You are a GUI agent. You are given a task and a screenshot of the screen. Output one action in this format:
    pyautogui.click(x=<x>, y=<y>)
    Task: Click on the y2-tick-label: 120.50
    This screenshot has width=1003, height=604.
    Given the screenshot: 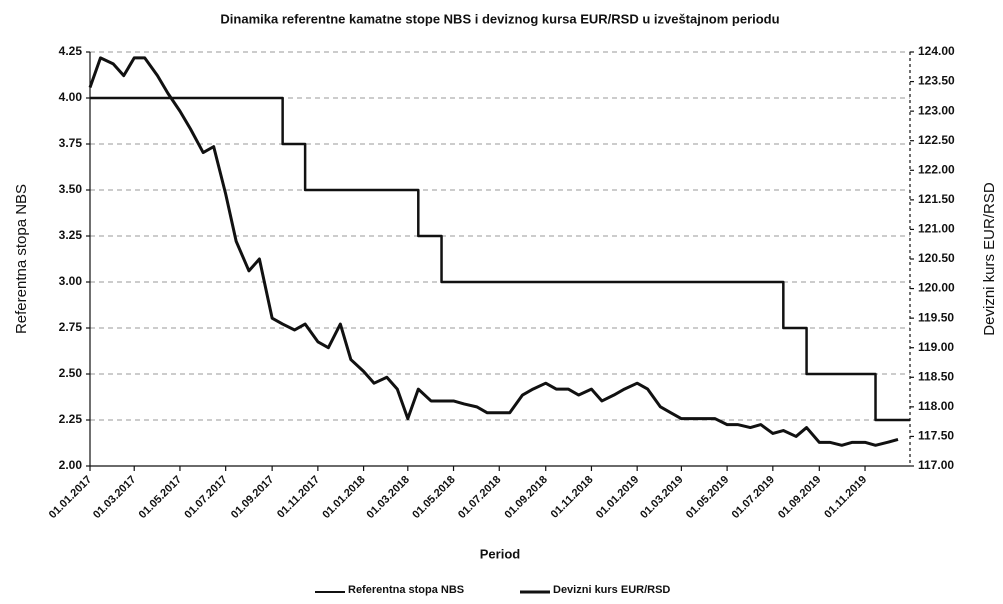 What is the action you would take?
    pyautogui.click(x=936, y=258)
    